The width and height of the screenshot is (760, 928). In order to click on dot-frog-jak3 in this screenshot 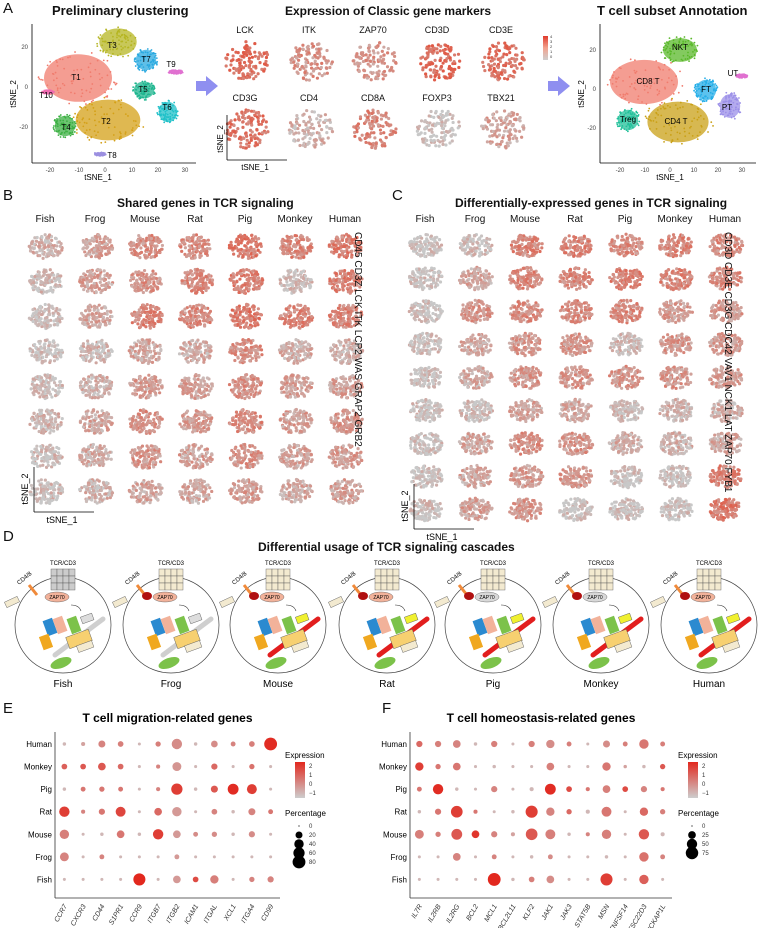, I will do `click(569, 857)`.